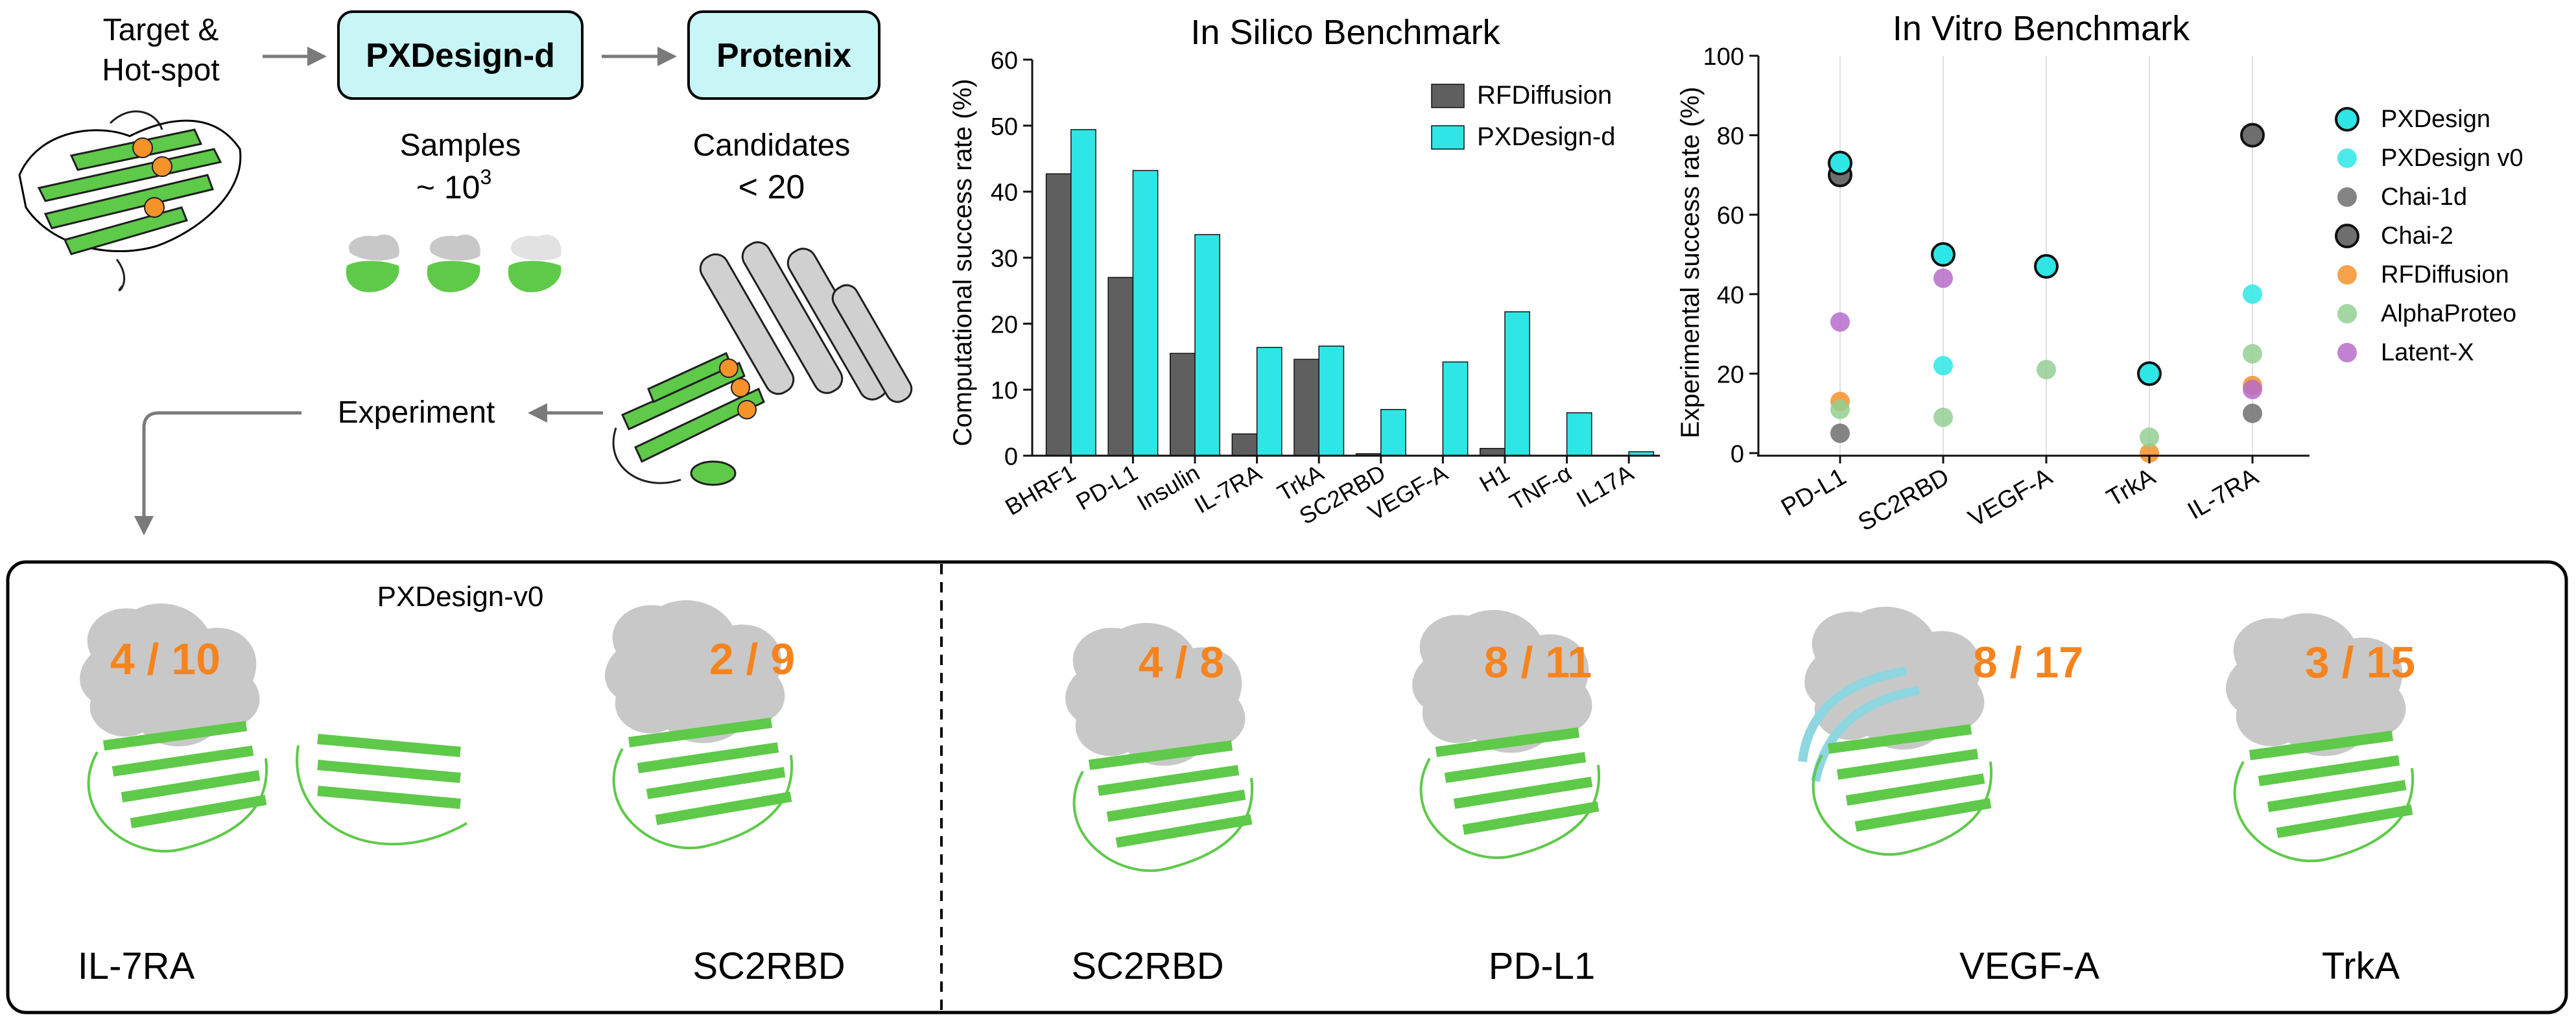 The image size is (2576, 1019). Describe the element at coordinates (2361, 966) in the screenshot. I see `target-name: TrkA` at that location.